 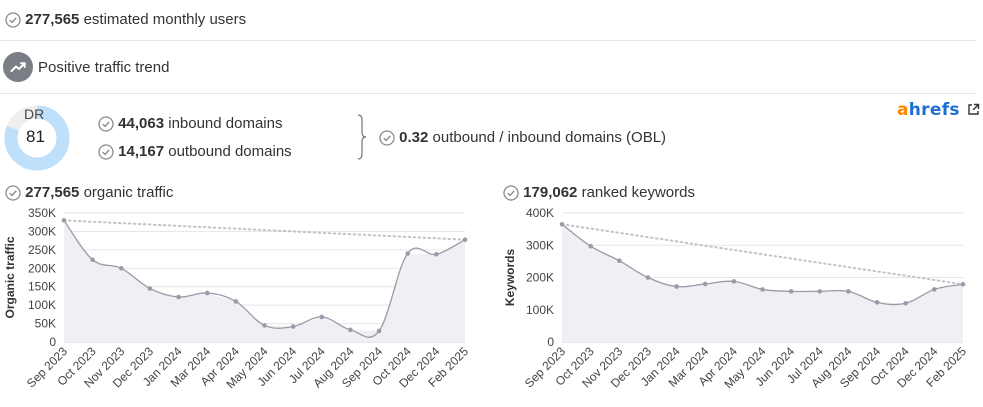 What do you see at coordinates (510, 278) in the screenshot?
I see `y-axis-label: Keywords` at bounding box center [510, 278].